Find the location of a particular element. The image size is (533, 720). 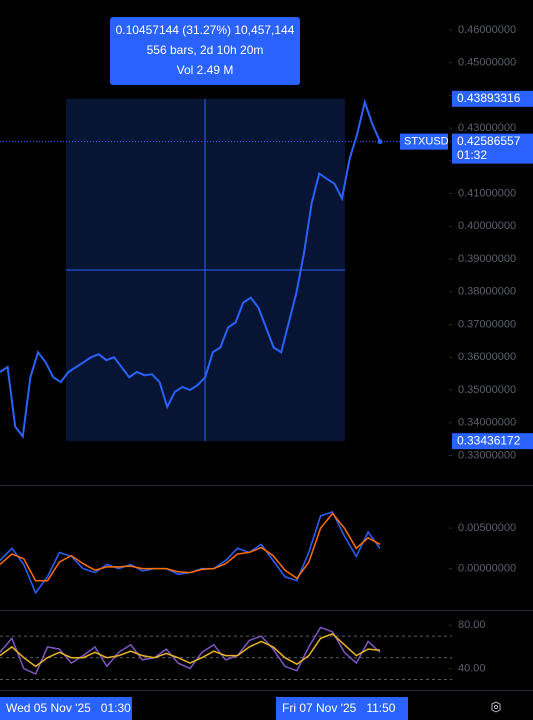

price-tag is located at coordinates (492, 148).